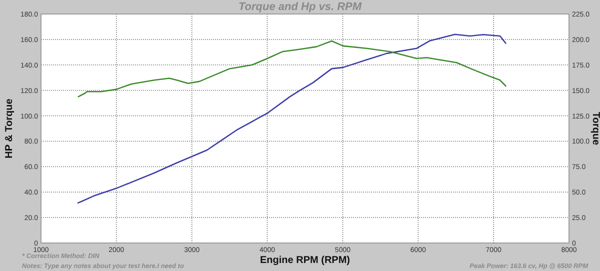  I want to click on y2-axis-title: Torque, so click(595, 129).